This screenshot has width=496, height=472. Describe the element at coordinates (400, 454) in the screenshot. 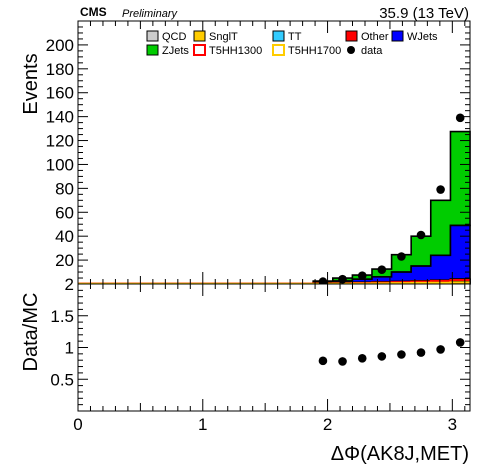

I see `x-axis-title: ΔΦ(AK8J,MET)` at that location.